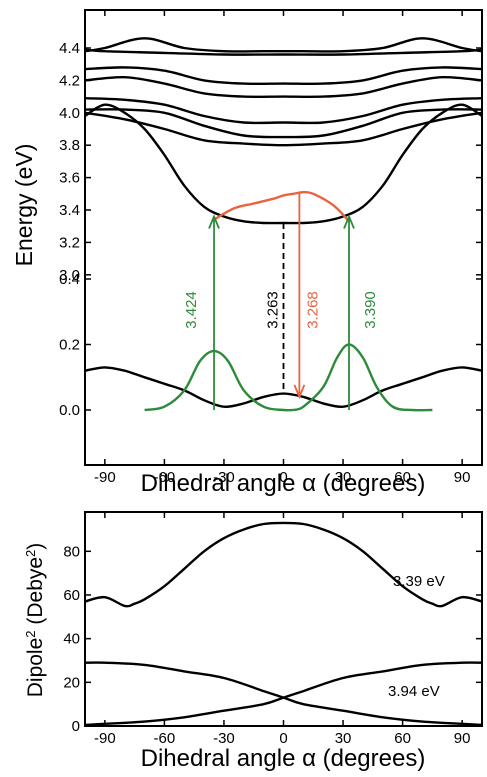 The image size is (487, 777). Describe the element at coordinates (312, 310) in the screenshot. I see `transition-label-3: 3.268` at that location.